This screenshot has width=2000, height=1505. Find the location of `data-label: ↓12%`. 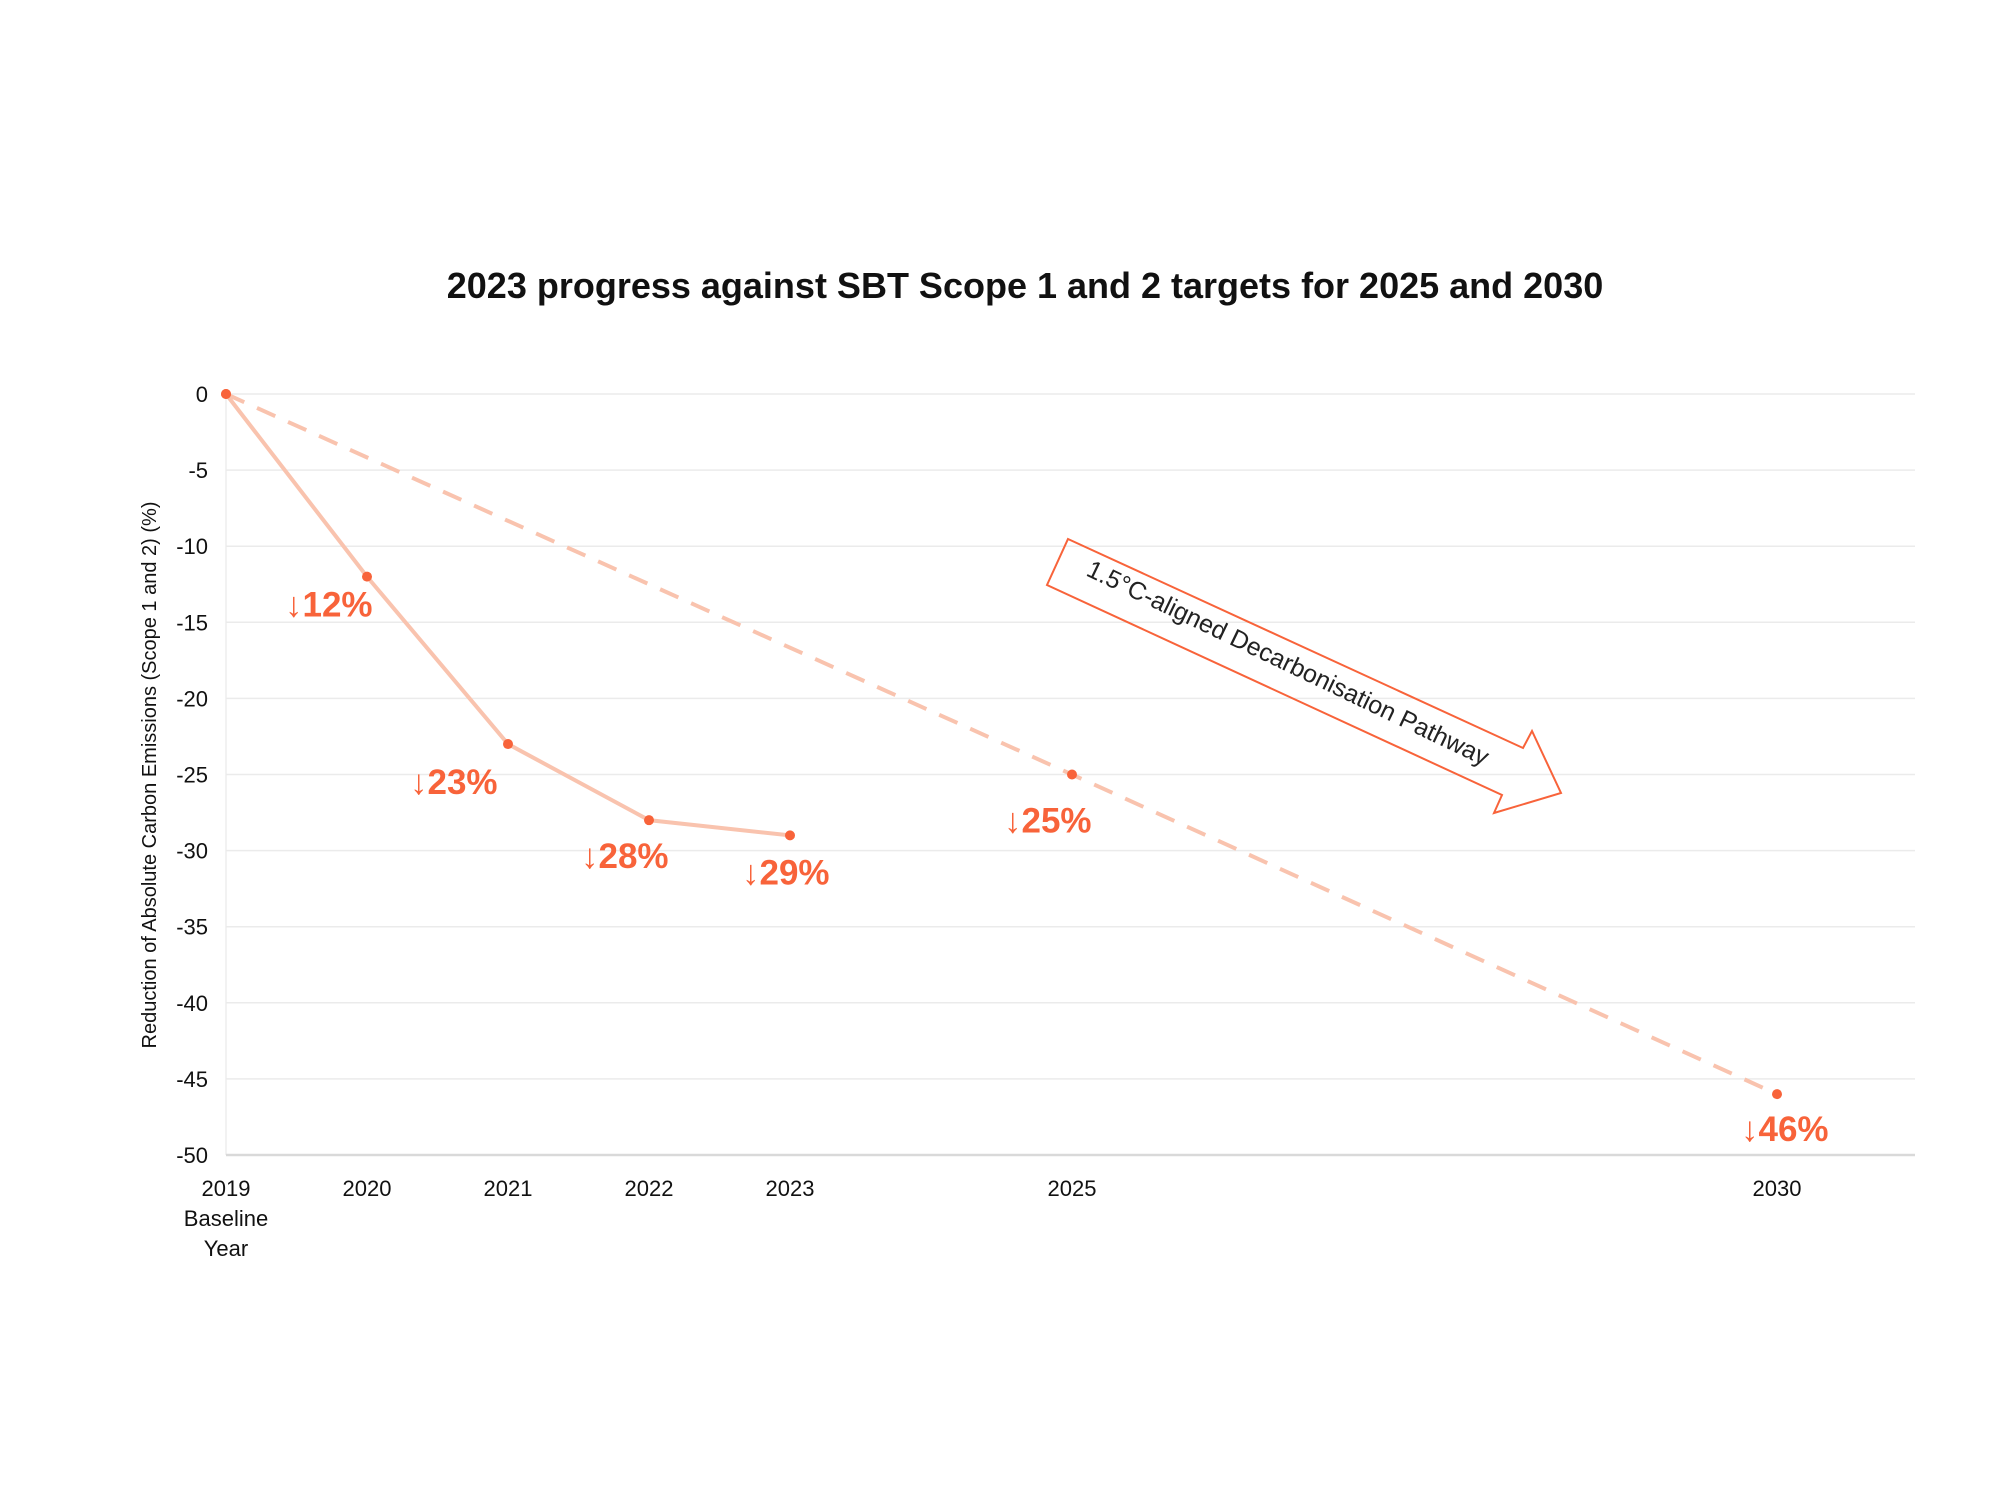

data-label: ↓12% is located at coordinates (329, 605).